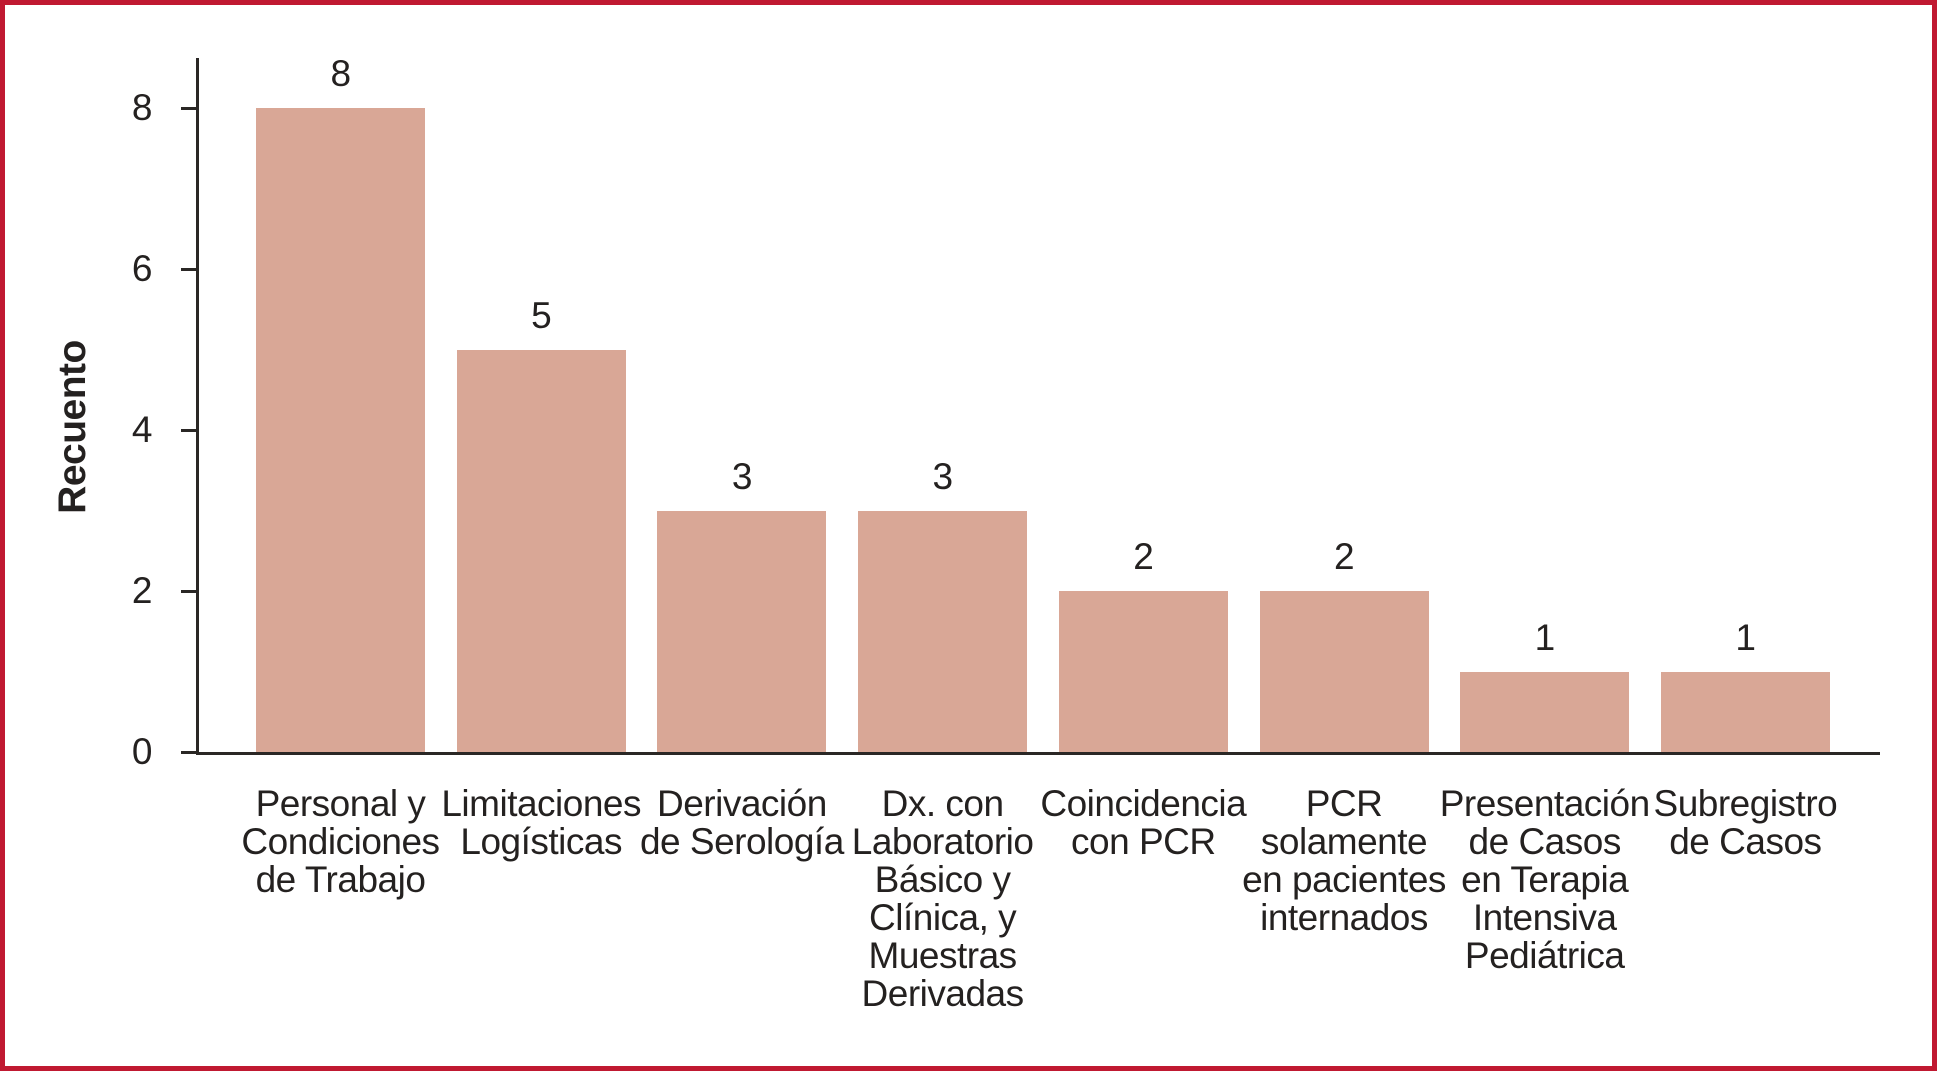 The height and width of the screenshot is (1071, 1937). I want to click on x-category-label: Personal y Condiciones de Trabajo, so click(341, 842).